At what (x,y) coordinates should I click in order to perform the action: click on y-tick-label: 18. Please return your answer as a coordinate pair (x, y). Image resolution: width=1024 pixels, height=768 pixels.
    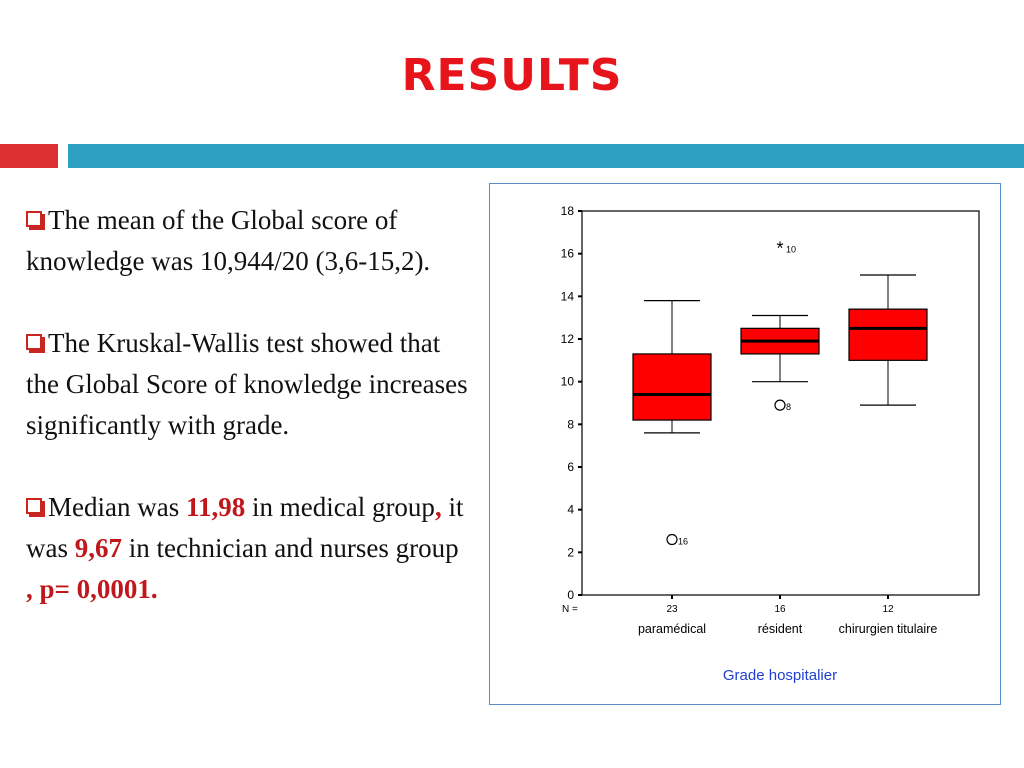
    Looking at the image, I should click on (568, 211).